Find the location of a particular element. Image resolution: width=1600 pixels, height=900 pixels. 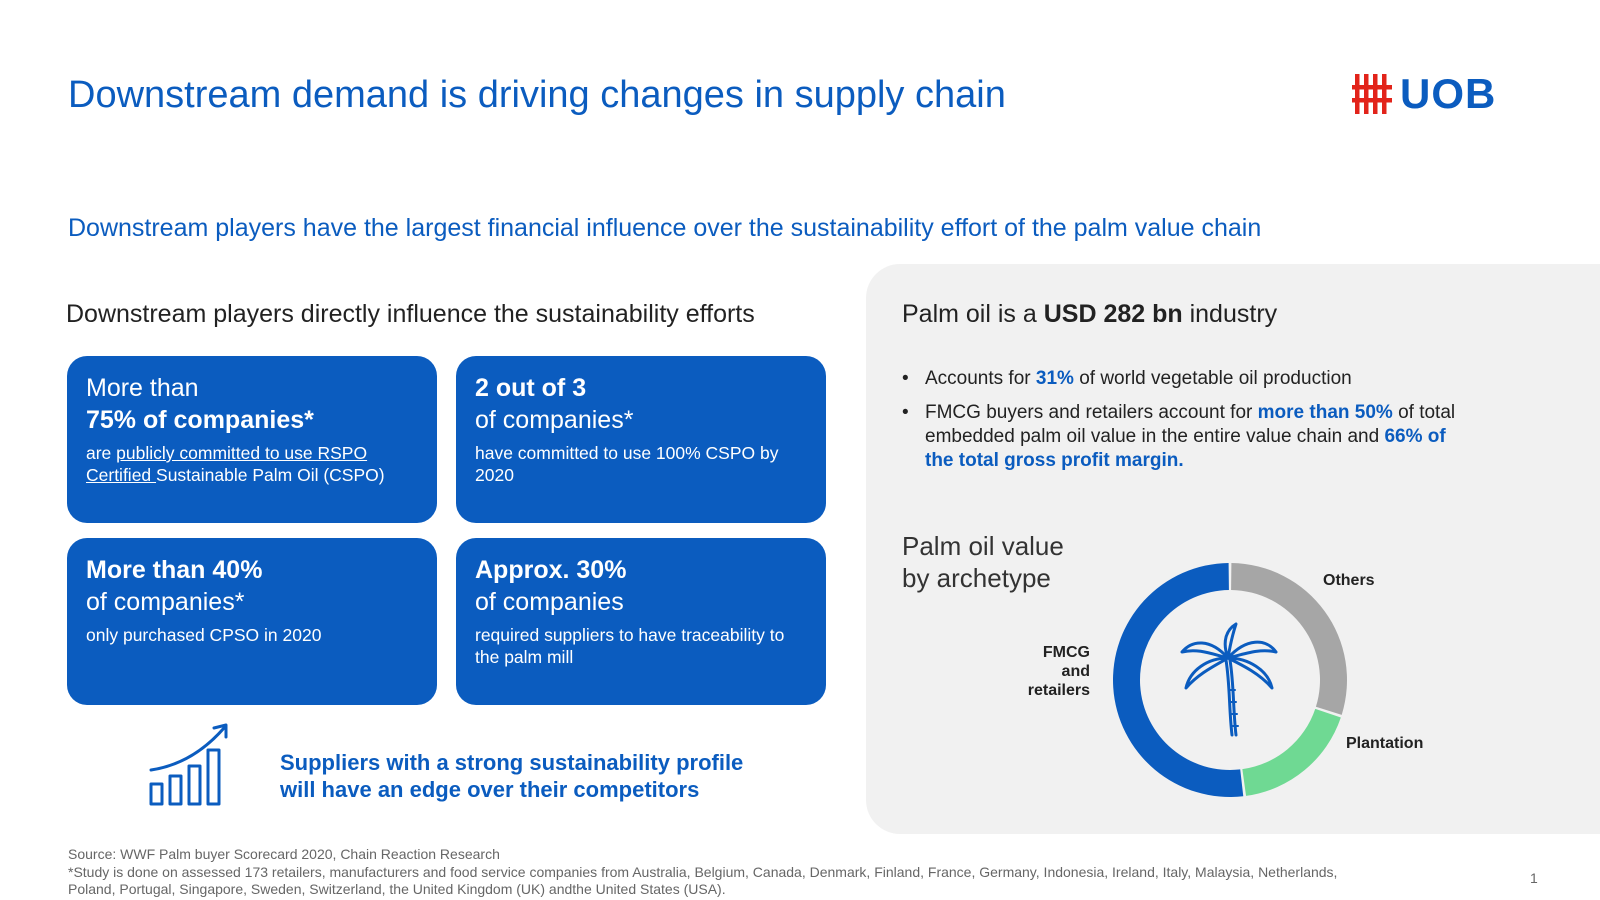

bullet-text: FMCG buyers and retailers account for is located at coordinates (1091, 412).